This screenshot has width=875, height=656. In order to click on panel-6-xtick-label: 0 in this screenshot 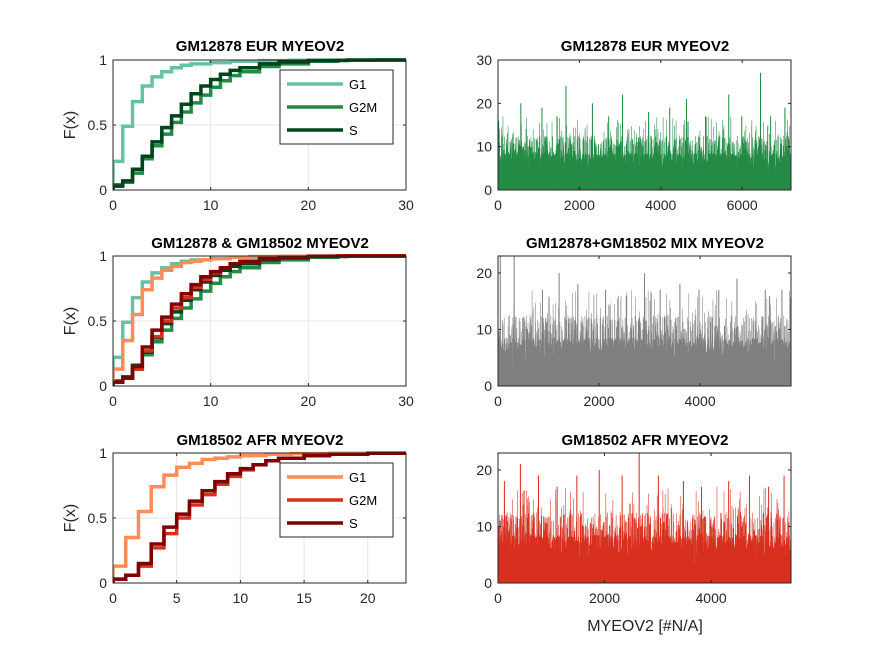, I will do `click(498, 598)`.